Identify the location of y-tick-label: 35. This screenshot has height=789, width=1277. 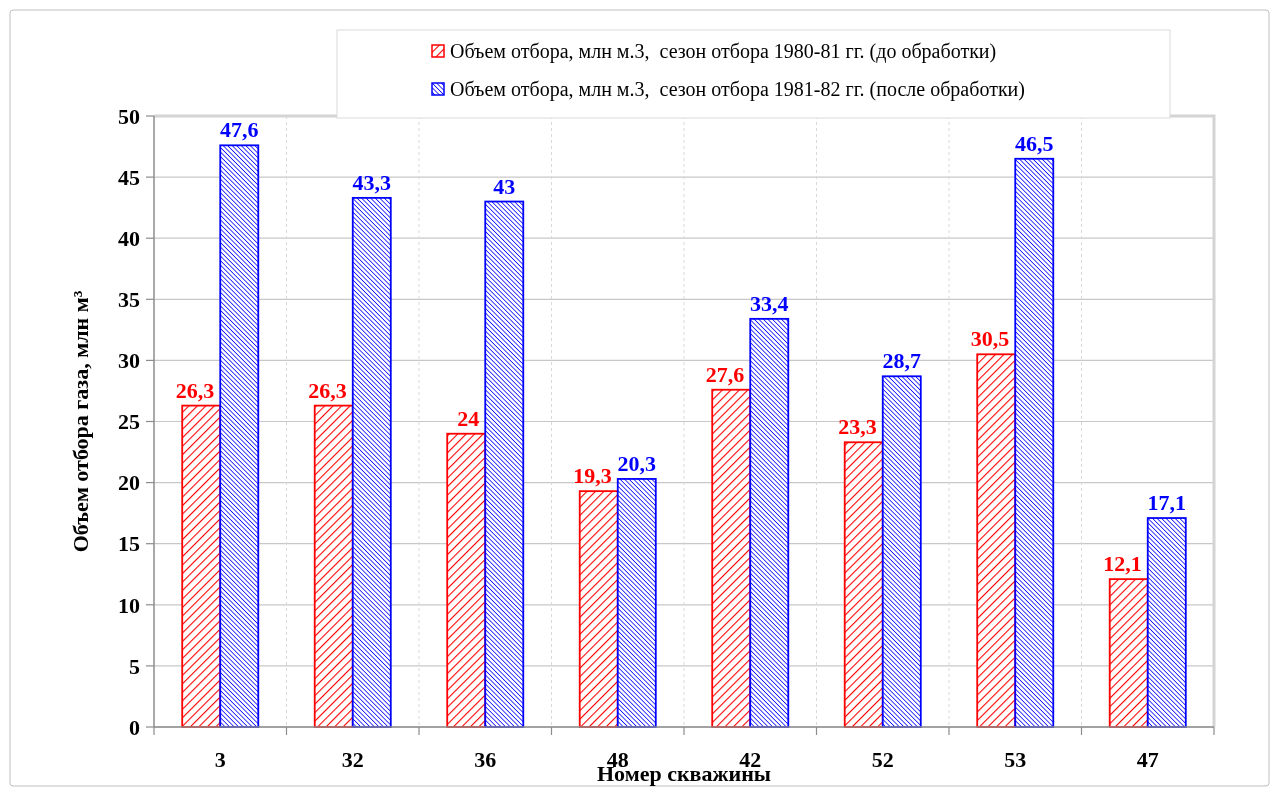
(129, 299).